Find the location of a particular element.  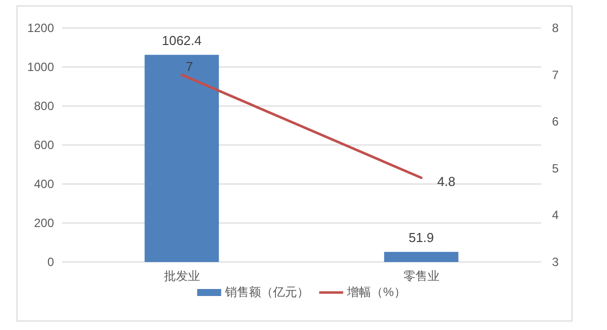

y-tick-label: 800 is located at coordinates (44, 106).